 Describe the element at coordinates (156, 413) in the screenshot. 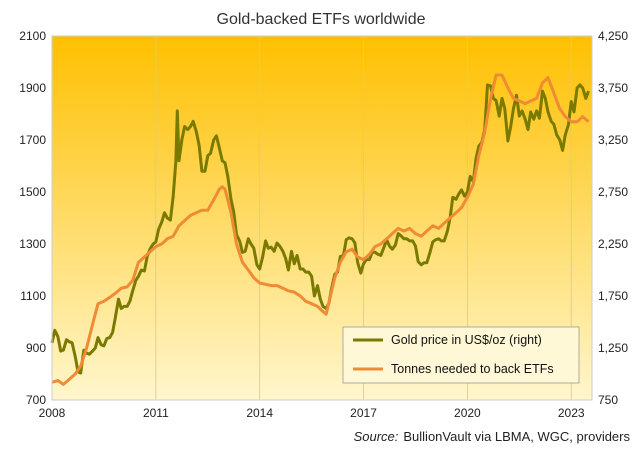

I see `x-tick-2011: 2011` at that location.